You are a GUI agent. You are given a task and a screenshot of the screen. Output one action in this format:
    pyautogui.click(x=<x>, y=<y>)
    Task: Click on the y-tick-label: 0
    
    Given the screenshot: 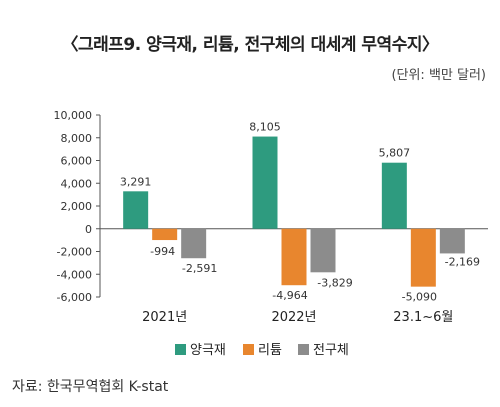 What is the action you would take?
    pyautogui.click(x=88, y=229)
    